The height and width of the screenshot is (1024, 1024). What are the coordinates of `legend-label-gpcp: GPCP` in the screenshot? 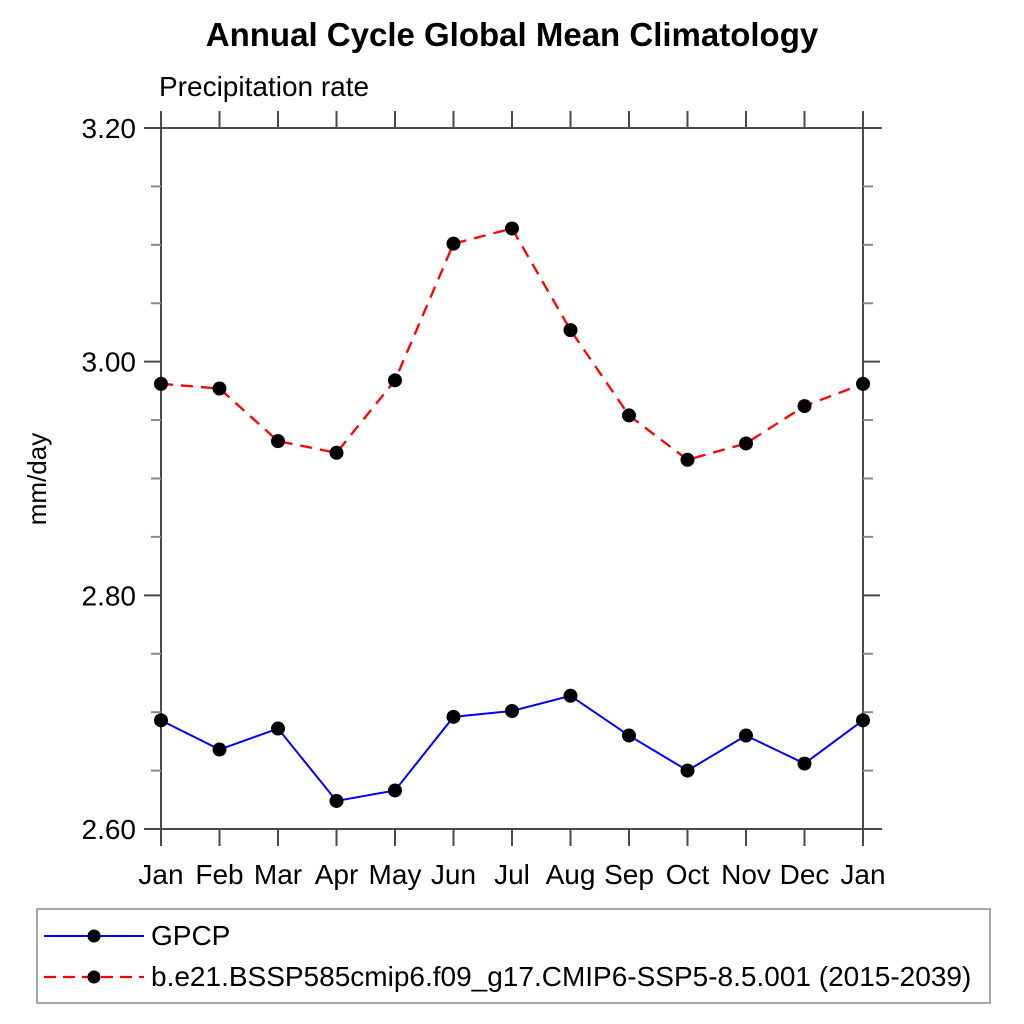 It's located at (191, 935).